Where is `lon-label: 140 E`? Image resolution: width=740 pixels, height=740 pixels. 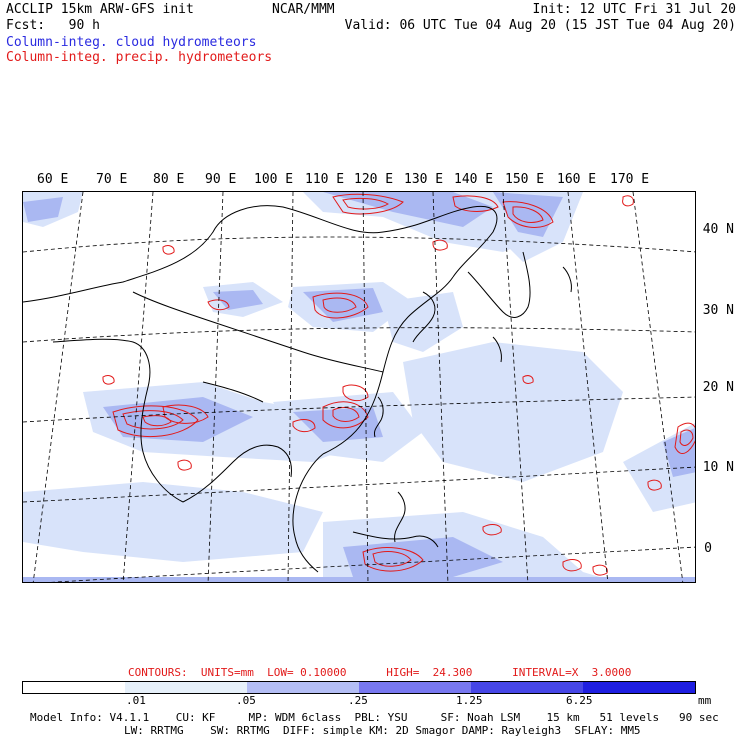
lon-label: 140 E is located at coordinates (474, 179).